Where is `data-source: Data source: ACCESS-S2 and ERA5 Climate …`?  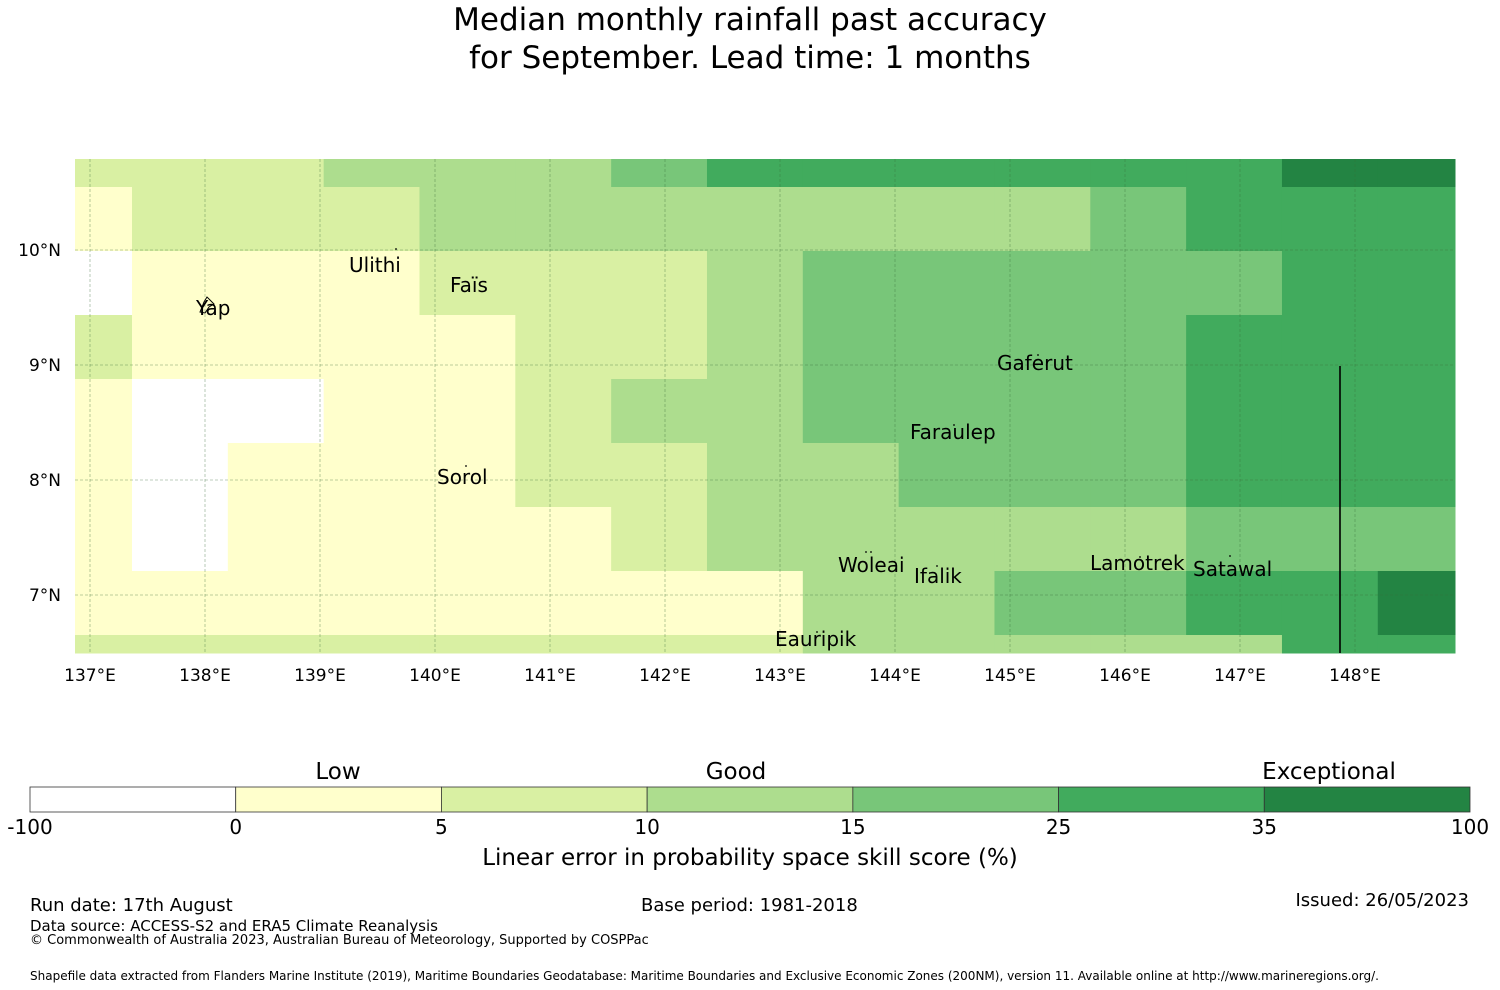 data-source: Data source: ACCESS-S2 and ERA5 Climate … is located at coordinates (234, 926).